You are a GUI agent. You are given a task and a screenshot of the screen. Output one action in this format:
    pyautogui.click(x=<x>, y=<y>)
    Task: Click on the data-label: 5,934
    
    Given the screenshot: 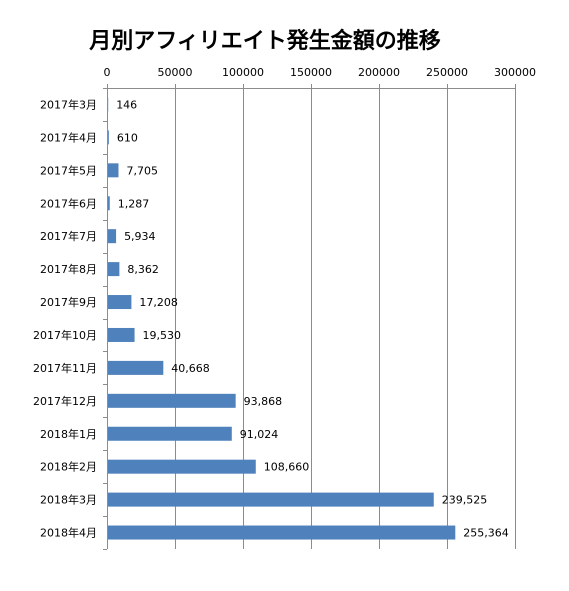 What is the action you would take?
    pyautogui.click(x=140, y=236)
    